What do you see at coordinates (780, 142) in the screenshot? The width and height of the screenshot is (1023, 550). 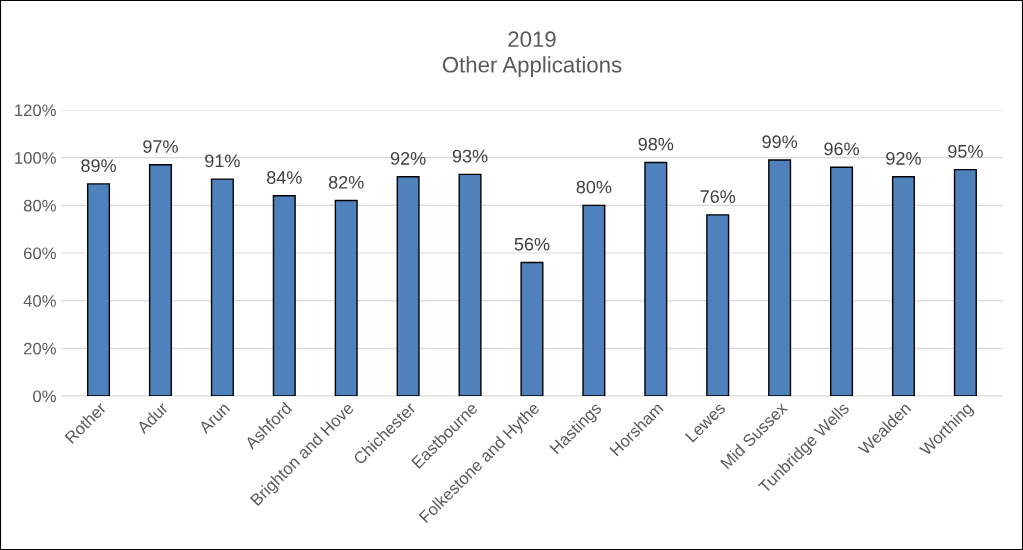 I see `data-label: 99%` at bounding box center [780, 142].